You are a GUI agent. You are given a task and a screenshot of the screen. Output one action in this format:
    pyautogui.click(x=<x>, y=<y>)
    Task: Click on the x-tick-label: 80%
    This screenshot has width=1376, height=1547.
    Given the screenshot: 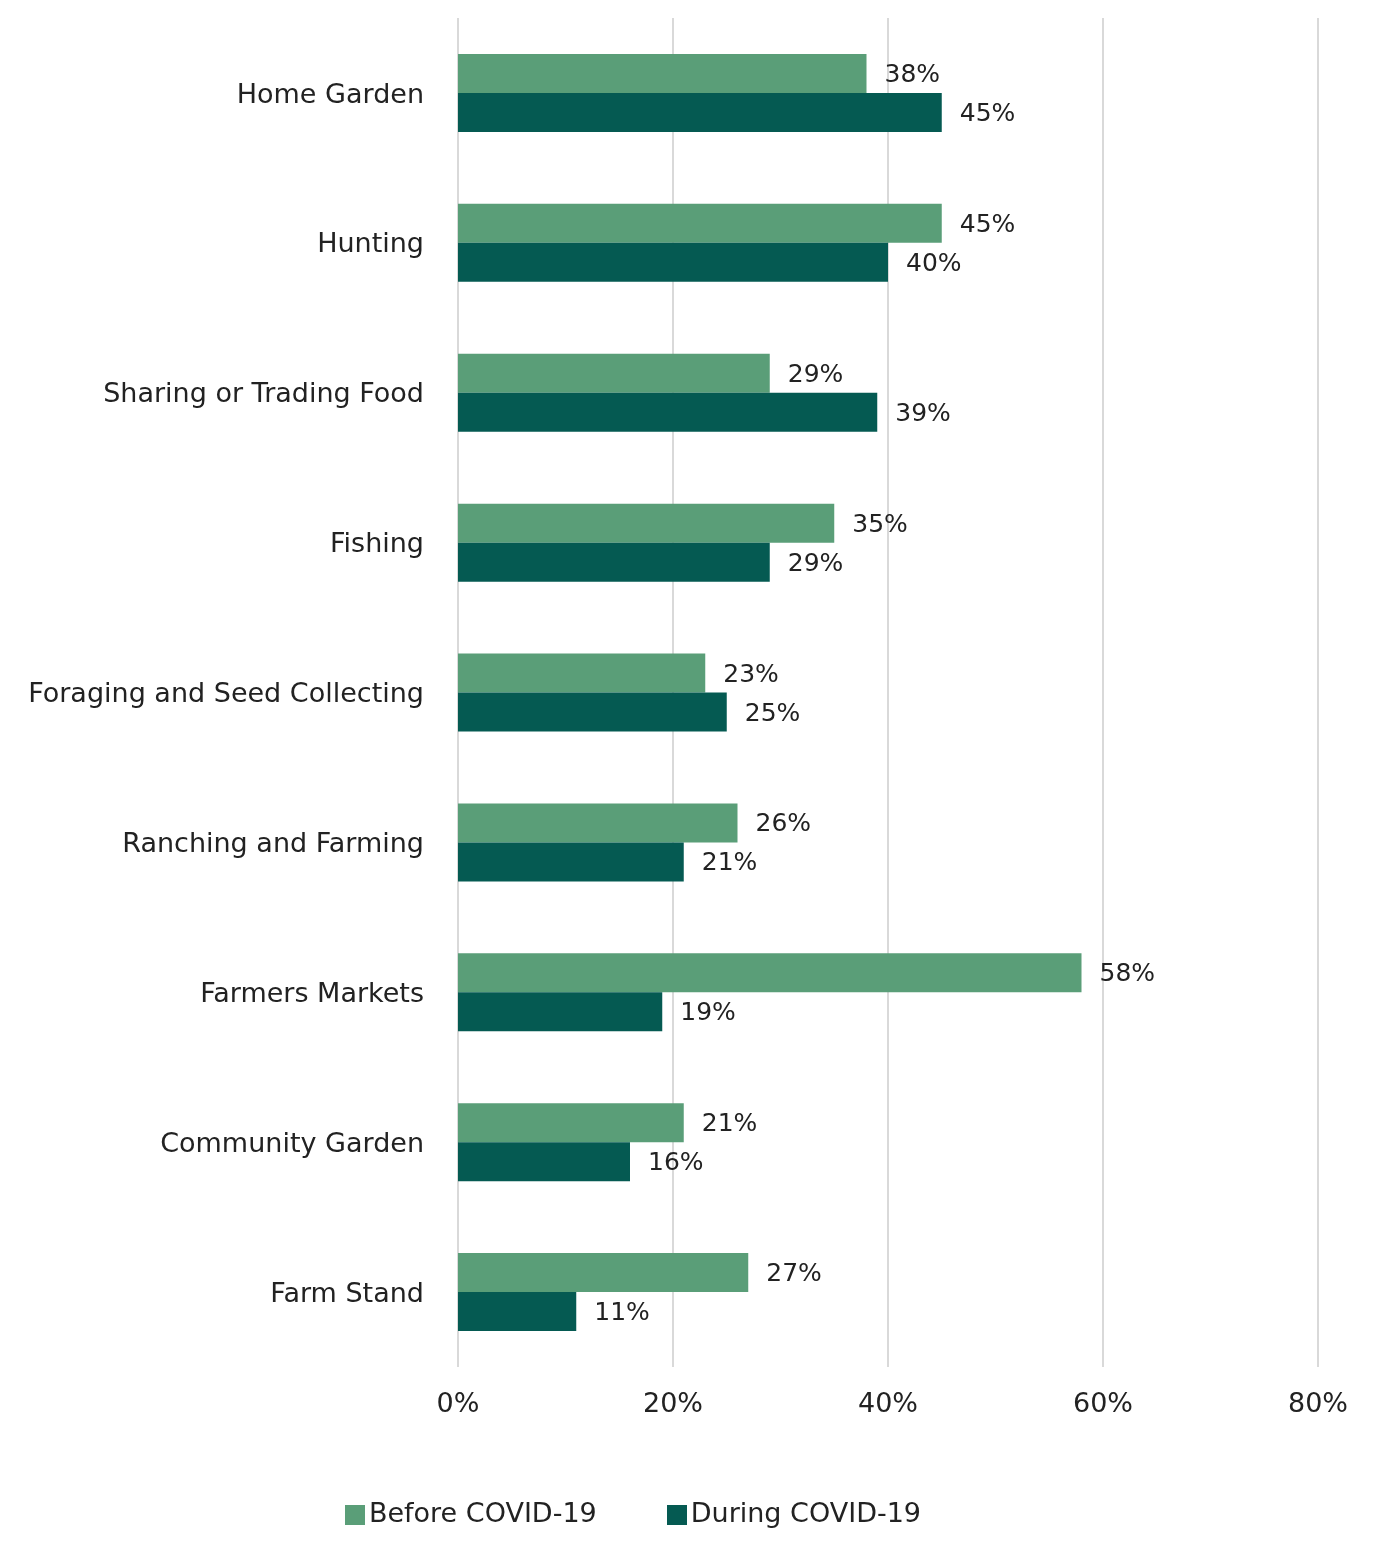 What is the action you would take?
    pyautogui.click(x=1318, y=1403)
    